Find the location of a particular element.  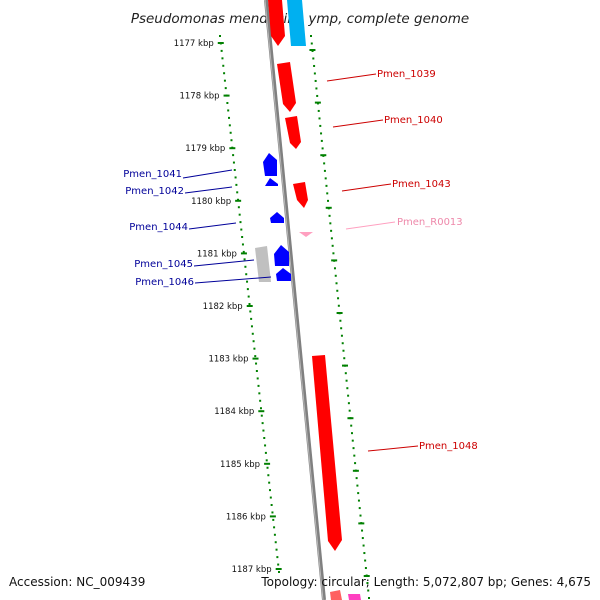

label-pmen-r0013: Pmen_R0013 is located at coordinates (430, 222).